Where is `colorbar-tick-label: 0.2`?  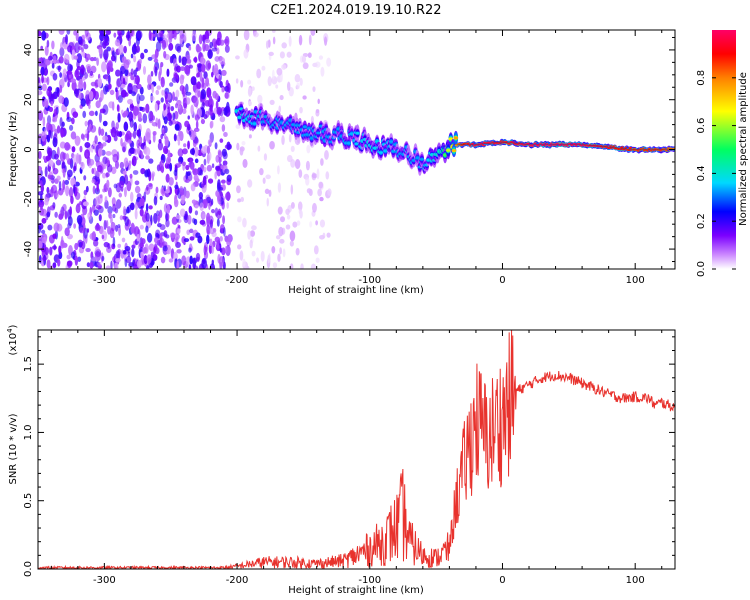 colorbar-tick-label: 0.2 is located at coordinates (701, 221).